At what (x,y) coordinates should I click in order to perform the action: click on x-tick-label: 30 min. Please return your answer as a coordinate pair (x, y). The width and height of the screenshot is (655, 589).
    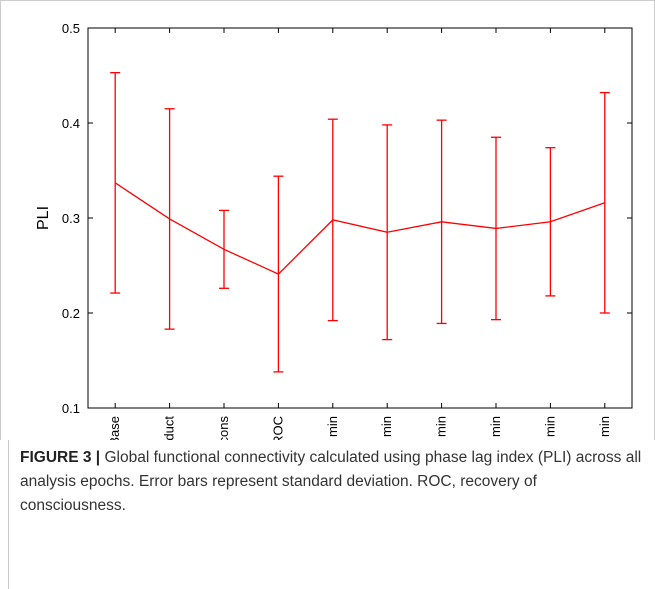
    Looking at the image, I should click on (332, 428).